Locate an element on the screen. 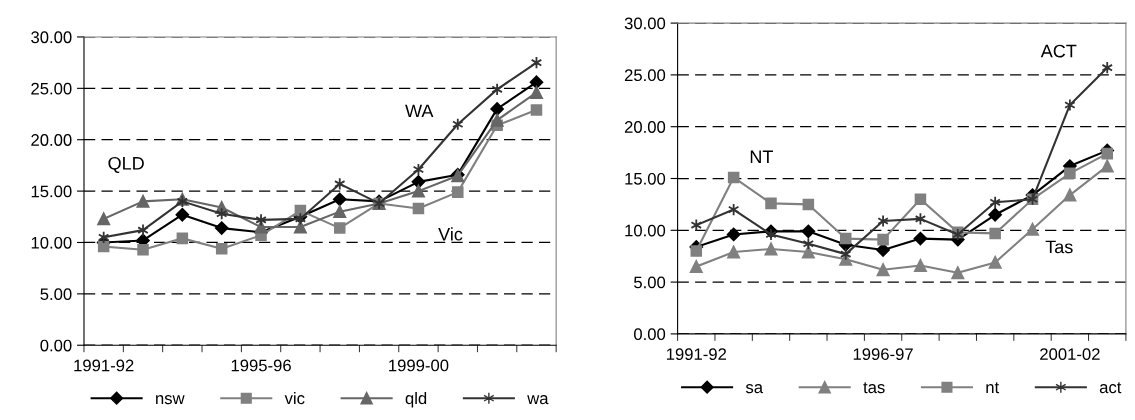 This screenshot has height=420, width=1135. x-tick-label: 2001-02 is located at coordinates (1070, 354).